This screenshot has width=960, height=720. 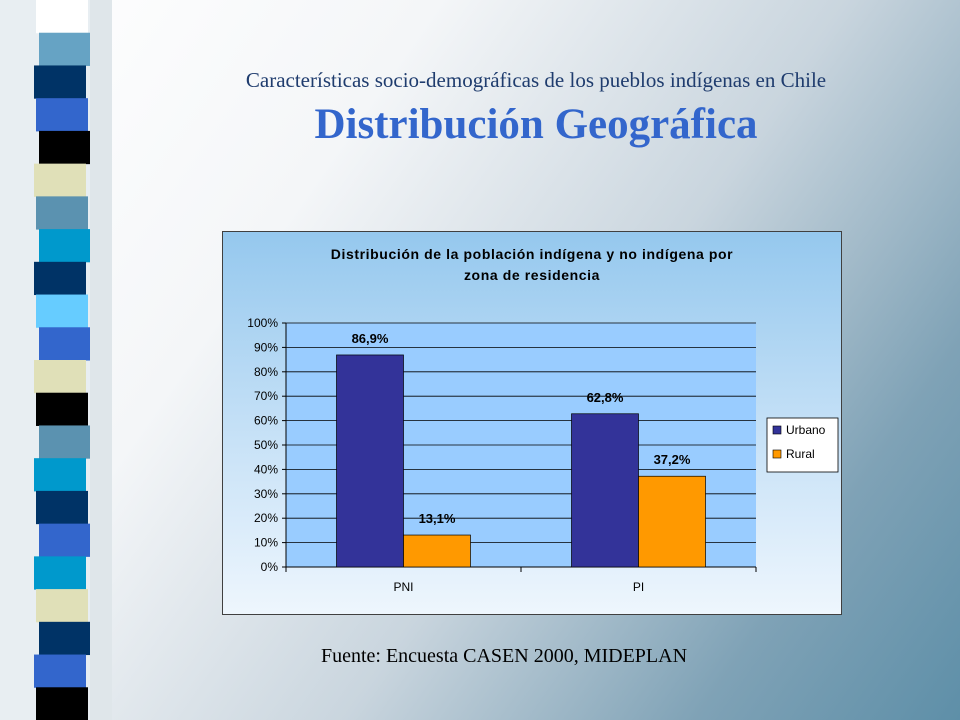 What do you see at coordinates (806, 430) in the screenshot?
I see `legend-label: Urbano` at bounding box center [806, 430].